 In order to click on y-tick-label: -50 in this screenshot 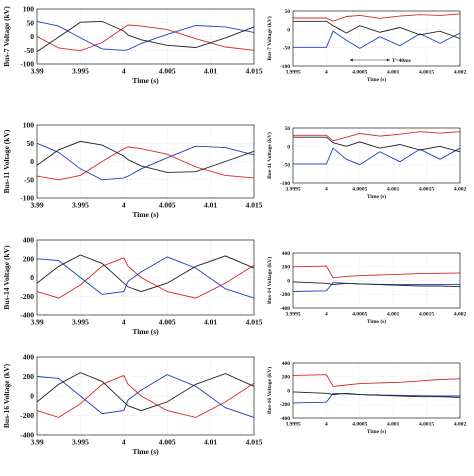, I will do `click(29, 179)`.